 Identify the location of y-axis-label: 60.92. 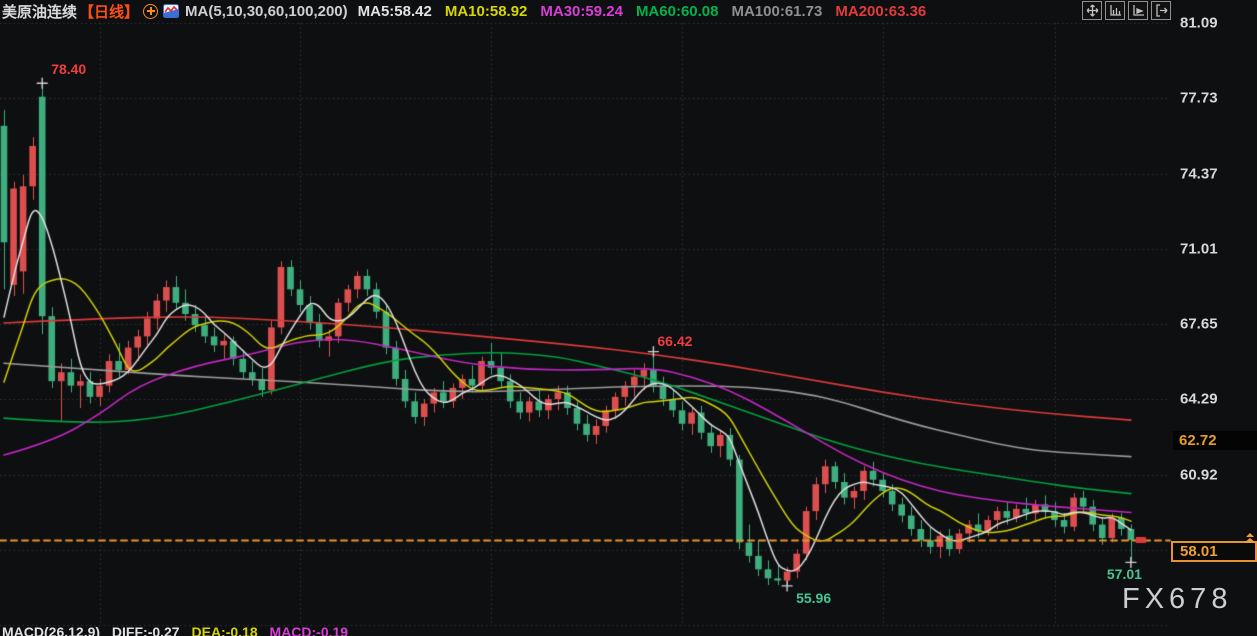
(1199, 475).